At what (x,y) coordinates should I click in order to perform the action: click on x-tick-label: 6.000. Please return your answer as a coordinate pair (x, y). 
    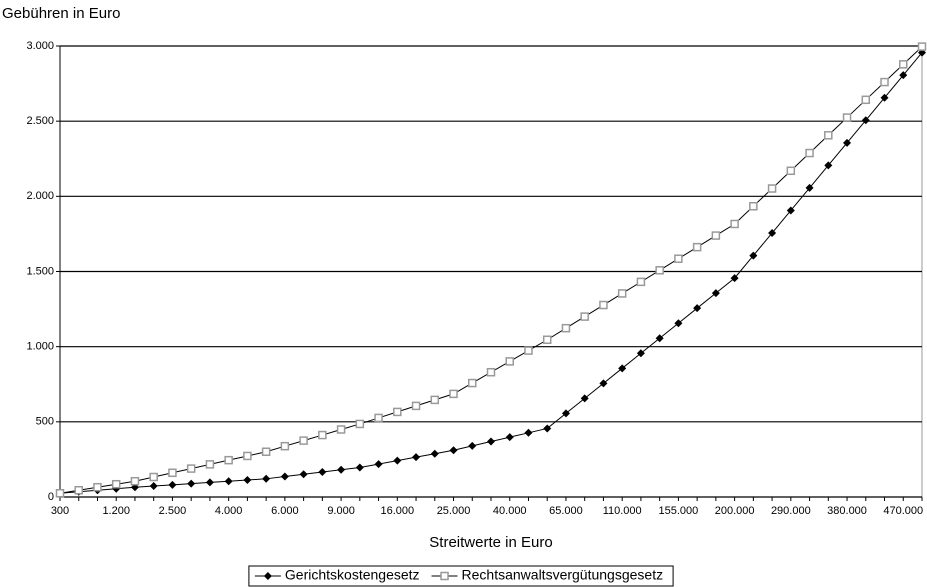
    Looking at the image, I should click on (285, 511).